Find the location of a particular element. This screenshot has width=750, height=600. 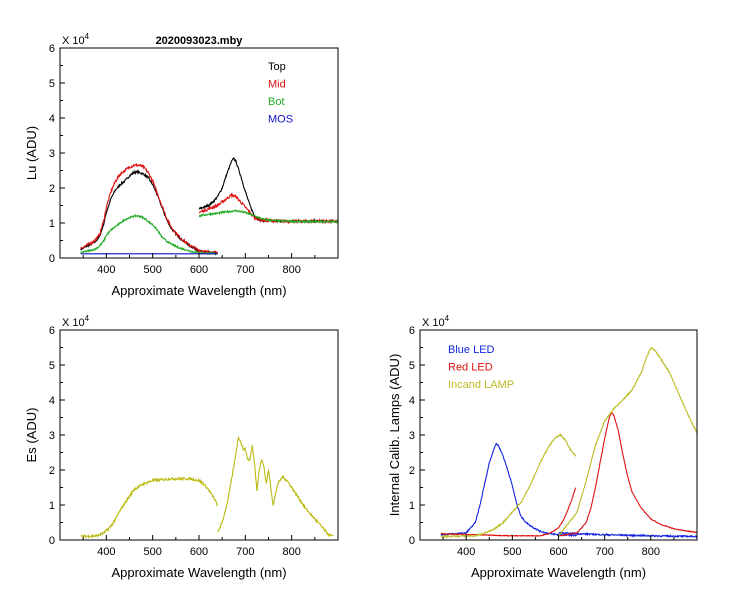

legend-entry-blue-led: Blue LED is located at coordinates (471, 350).